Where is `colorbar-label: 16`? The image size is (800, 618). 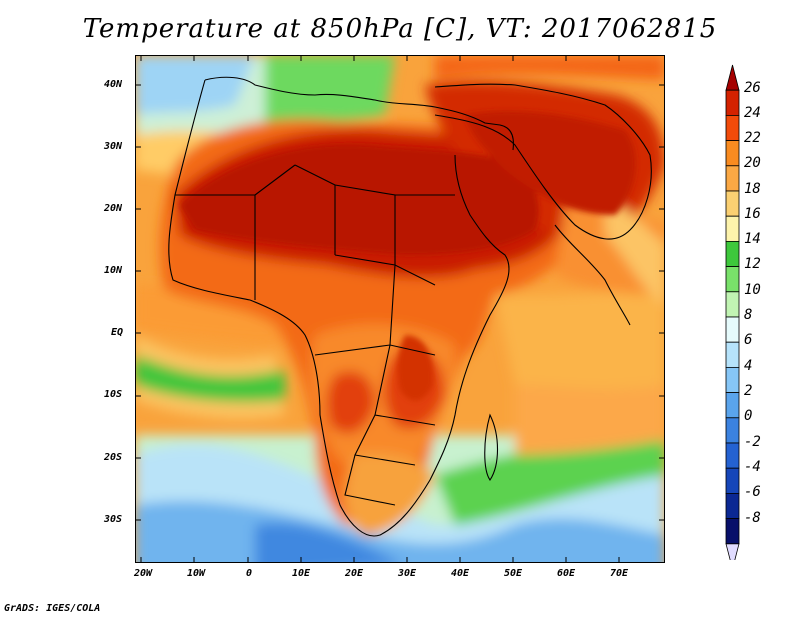
colorbar-label: 16 is located at coordinates (752, 214).